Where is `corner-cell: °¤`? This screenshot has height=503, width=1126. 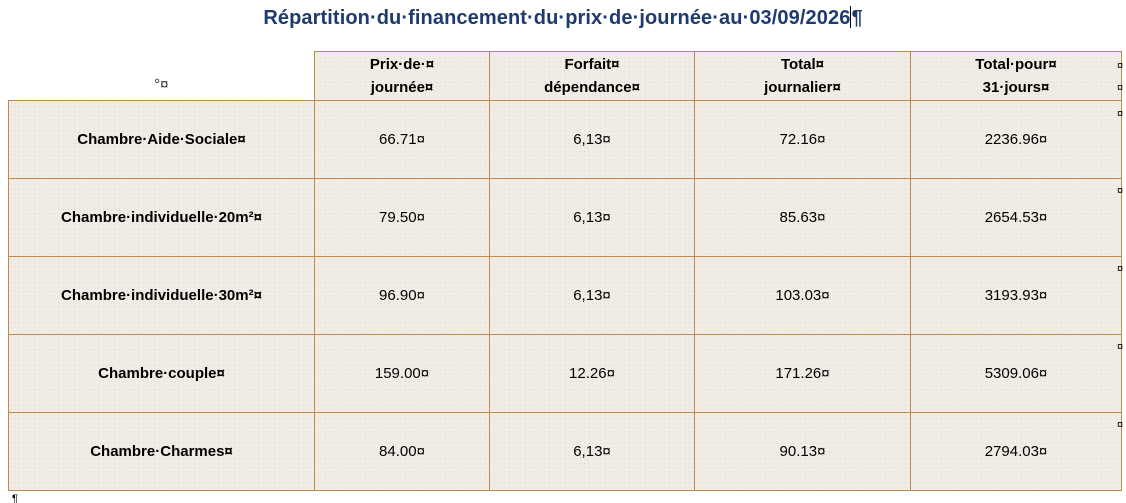
corner-cell: °¤ is located at coordinates (161, 76).